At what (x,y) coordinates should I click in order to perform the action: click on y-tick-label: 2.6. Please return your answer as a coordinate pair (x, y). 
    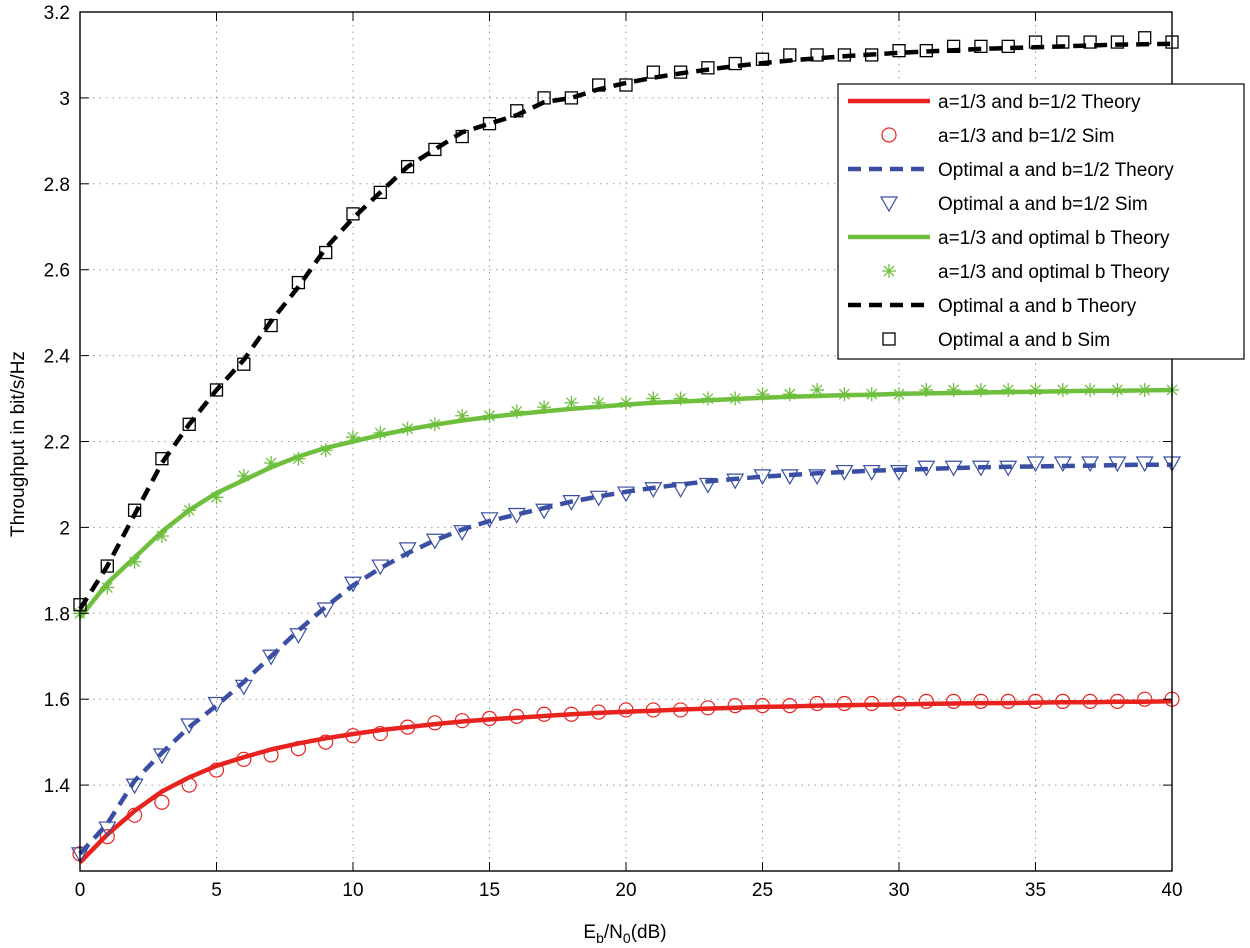
    Looking at the image, I should click on (57, 271).